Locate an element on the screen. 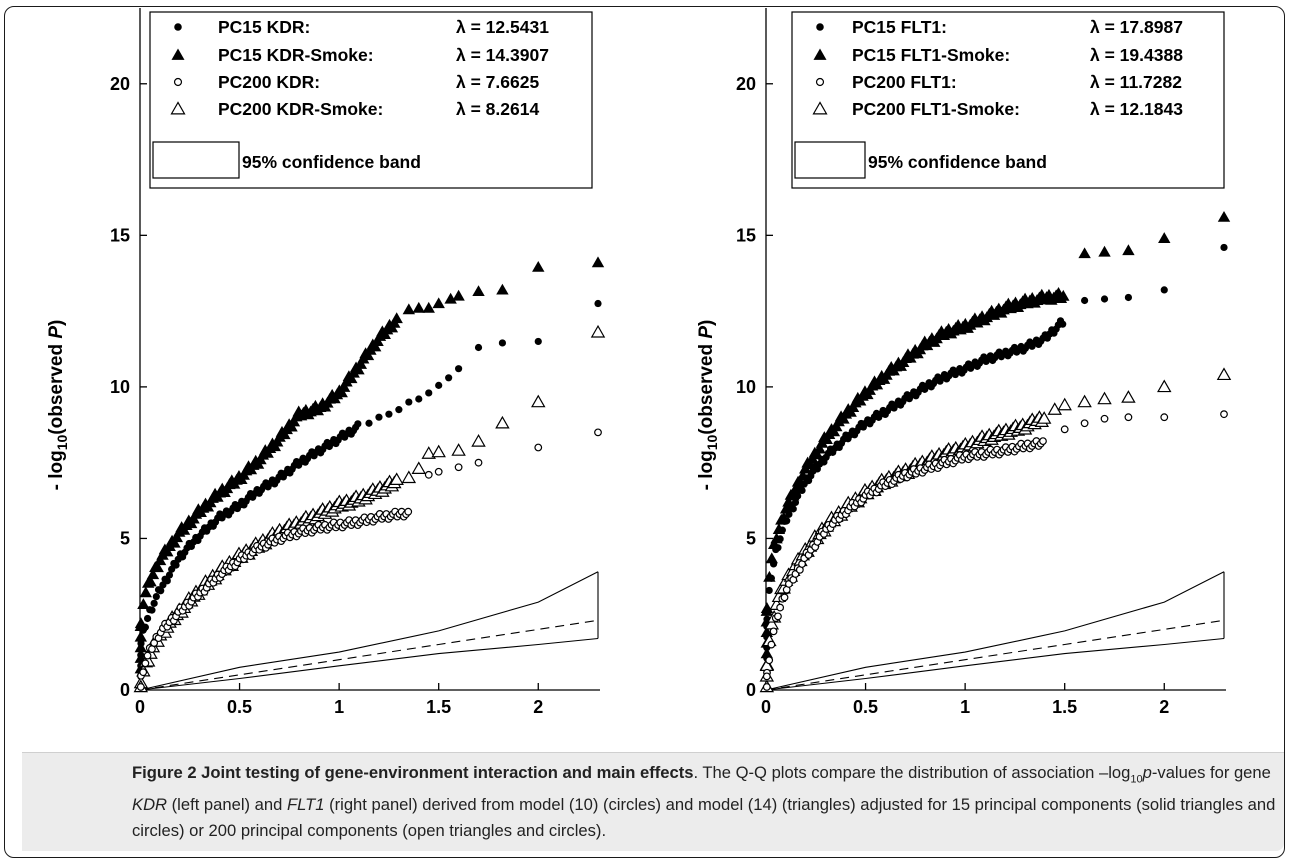 The image size is (1290, 863). caption-gene-kdr: KDR is located at coordinates (150, 805).